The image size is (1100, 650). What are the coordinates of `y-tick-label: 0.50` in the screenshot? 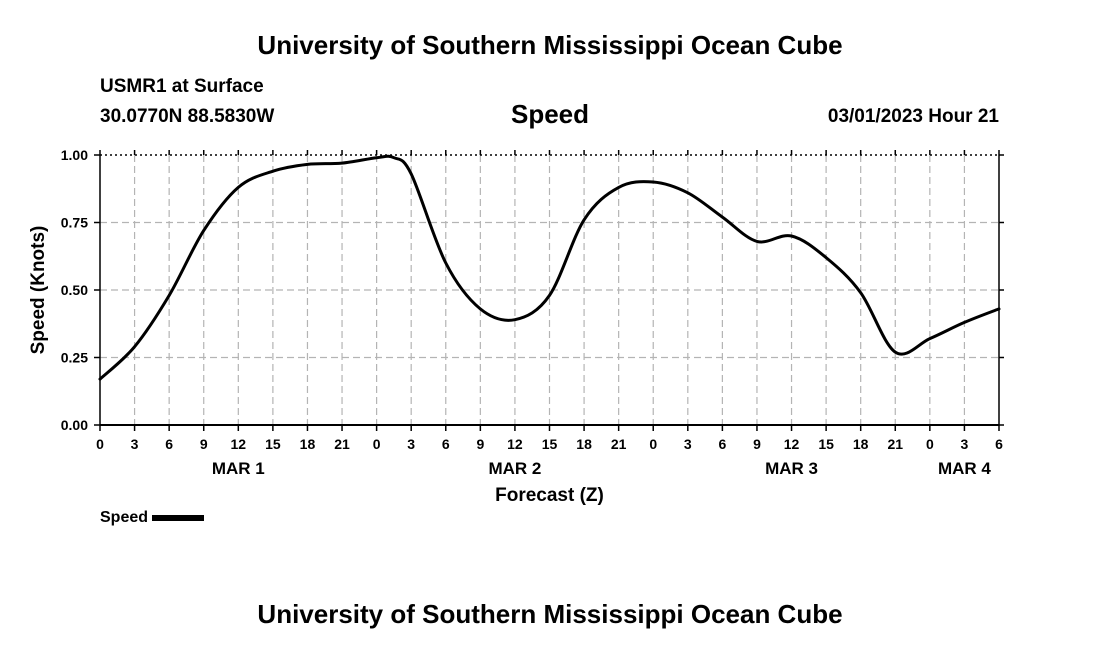 It's located at (74, 290).